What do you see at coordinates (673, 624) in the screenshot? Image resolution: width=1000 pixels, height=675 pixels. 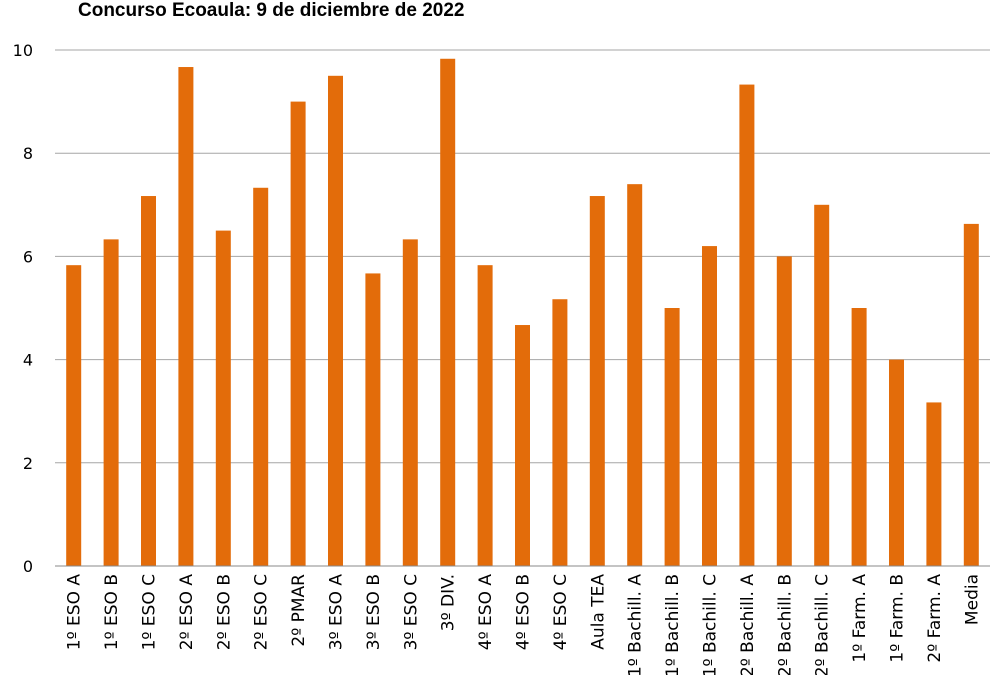 I see `category-label: 1º Bachill. B` at bounding box center [673, 624].